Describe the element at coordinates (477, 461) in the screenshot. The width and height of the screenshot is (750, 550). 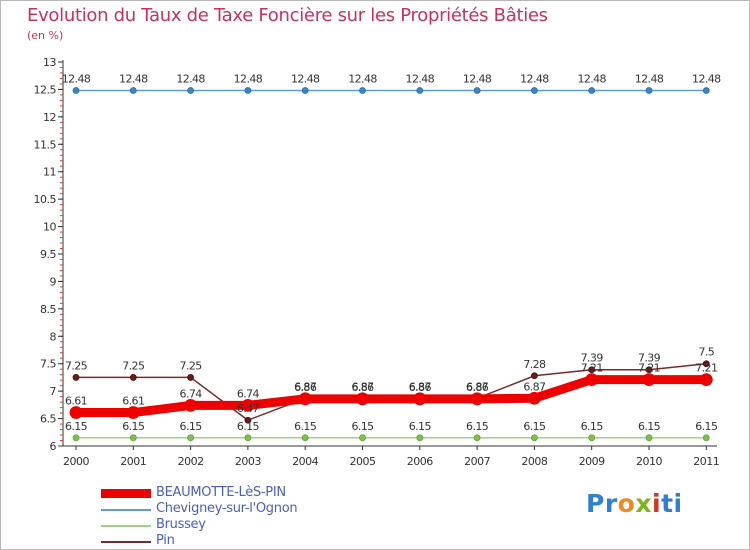
I see `x-tick-label: 2007` at that location.